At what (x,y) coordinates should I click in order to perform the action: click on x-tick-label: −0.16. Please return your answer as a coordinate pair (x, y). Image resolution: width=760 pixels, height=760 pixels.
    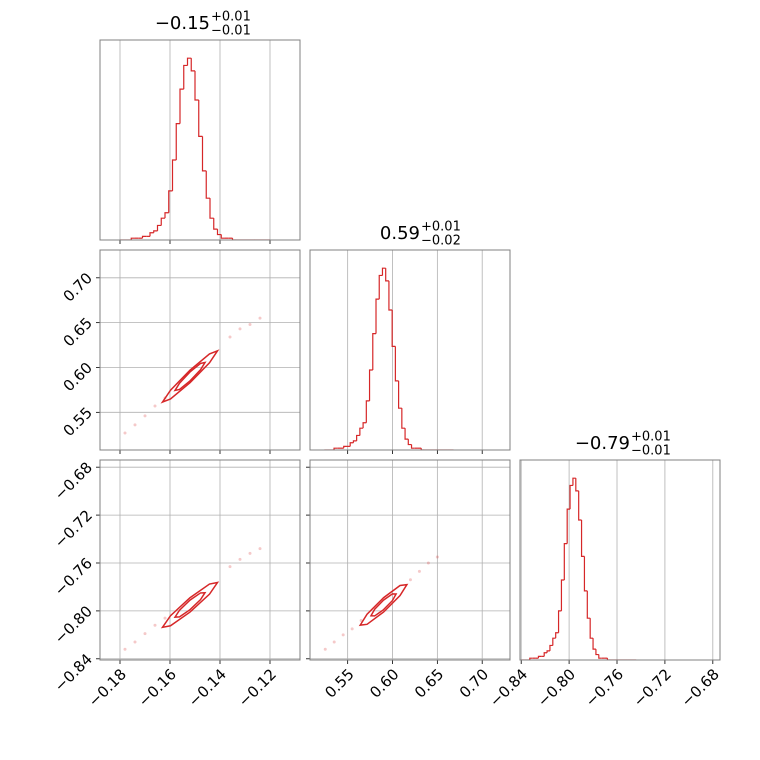
    Looking at the image, I should click on (157, 687).